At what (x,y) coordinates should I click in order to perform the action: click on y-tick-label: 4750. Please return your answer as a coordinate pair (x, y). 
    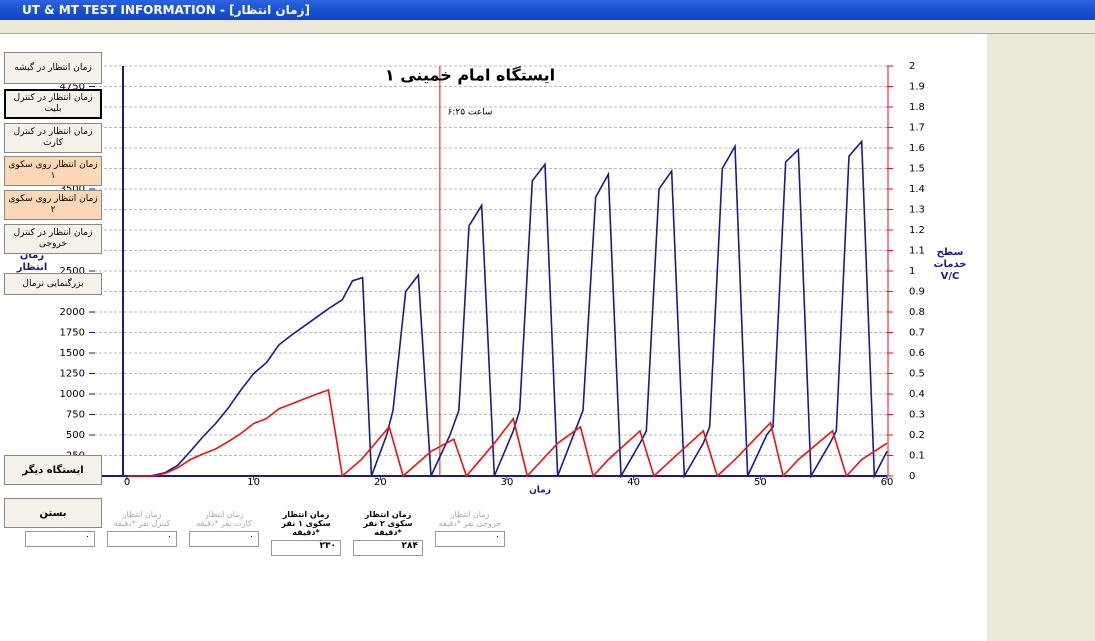
    Looking at the image, I should click on (72, 87).